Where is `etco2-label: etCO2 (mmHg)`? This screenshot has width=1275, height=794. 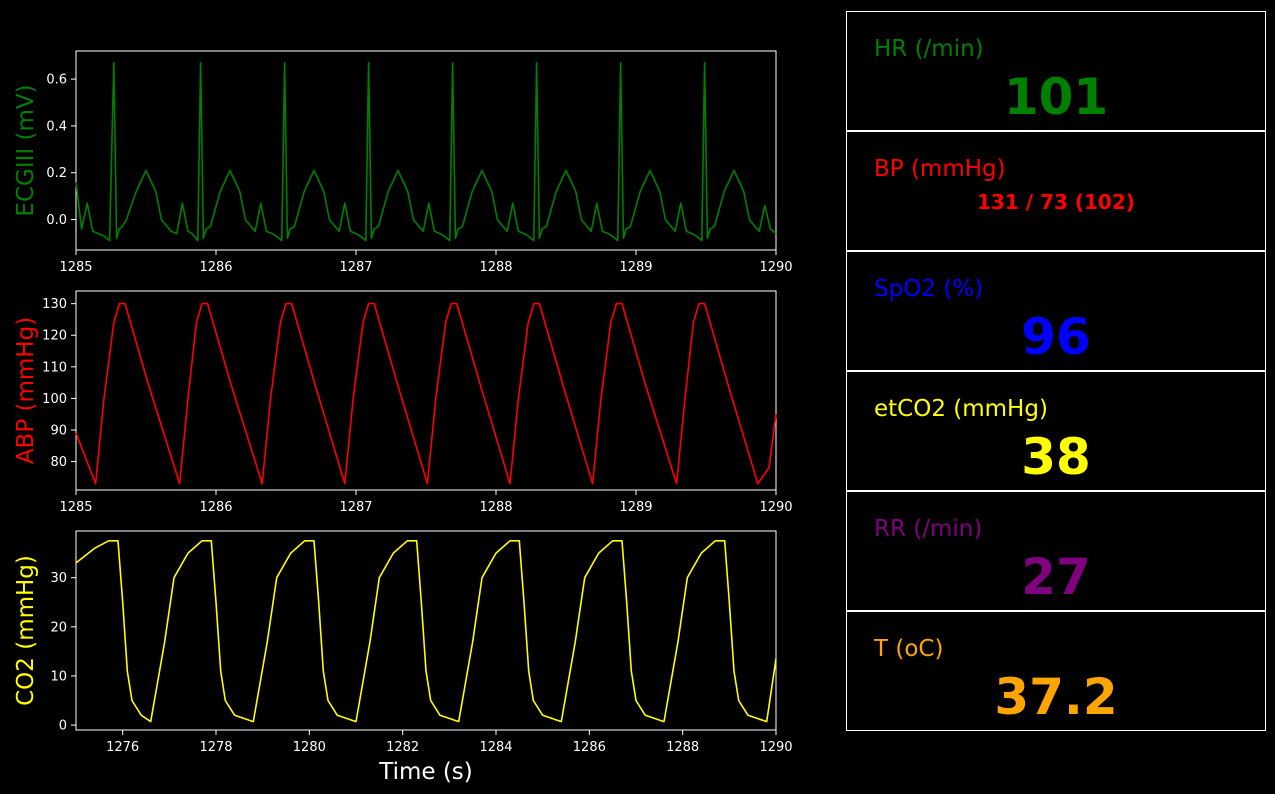
etco2-label: etCO2 (mmHg) is located at coordinates (961, 409).